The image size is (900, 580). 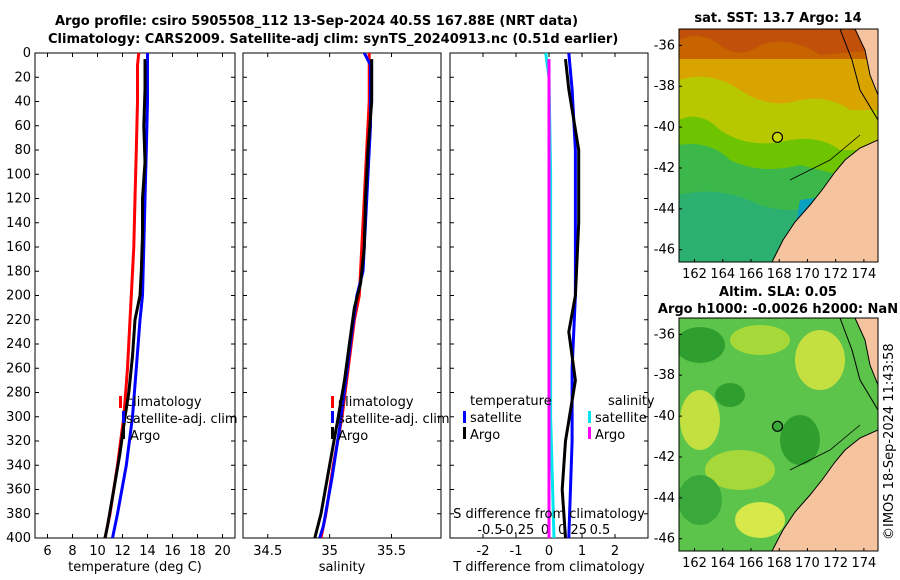 What do you see at coordinates (631, 401) in the screenshot?
I see `legend-title-salinity: salinity` at bounding box center [631, 401].